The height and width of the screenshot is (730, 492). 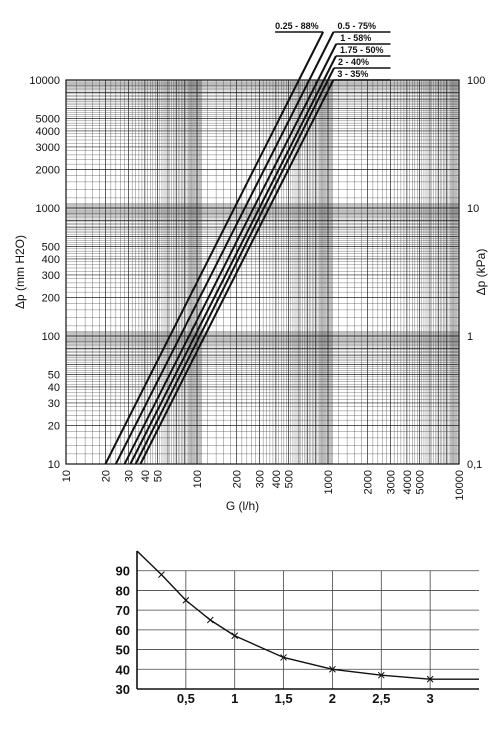 I want to click on y-tick-label: 4000, so click(x=48, y=132).